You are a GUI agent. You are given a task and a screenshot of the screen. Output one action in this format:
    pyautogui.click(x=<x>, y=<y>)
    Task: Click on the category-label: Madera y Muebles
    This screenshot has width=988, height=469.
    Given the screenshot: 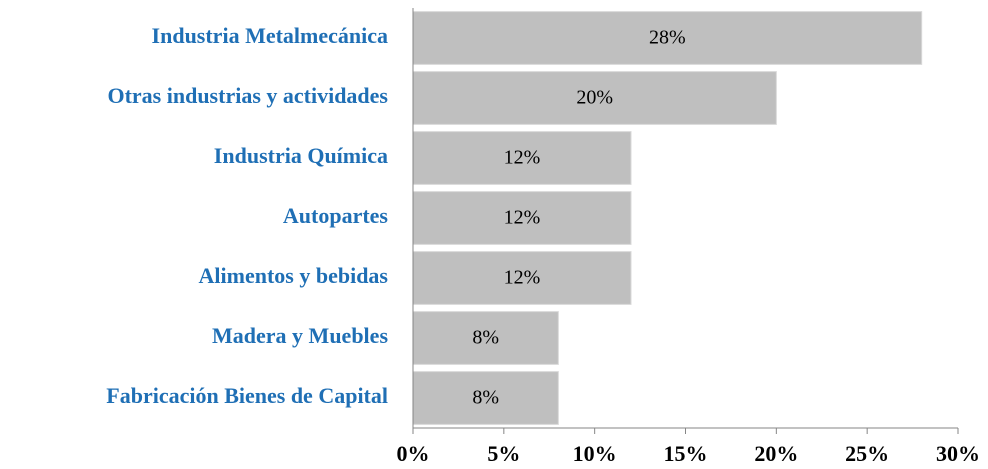 What is the action you would take?
    pyautogui.click(x=300, y=335)
    